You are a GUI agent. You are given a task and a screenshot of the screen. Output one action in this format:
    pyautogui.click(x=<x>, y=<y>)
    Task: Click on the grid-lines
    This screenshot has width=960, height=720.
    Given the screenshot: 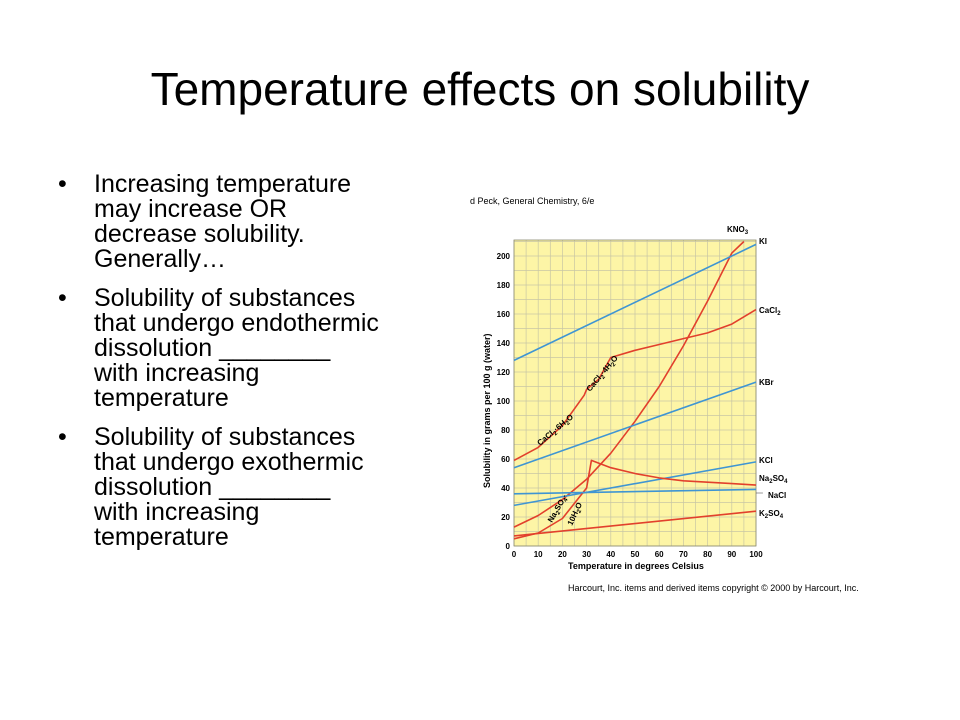 What is the action you would take?
    pyautogui.click(x=635, y=393)
    